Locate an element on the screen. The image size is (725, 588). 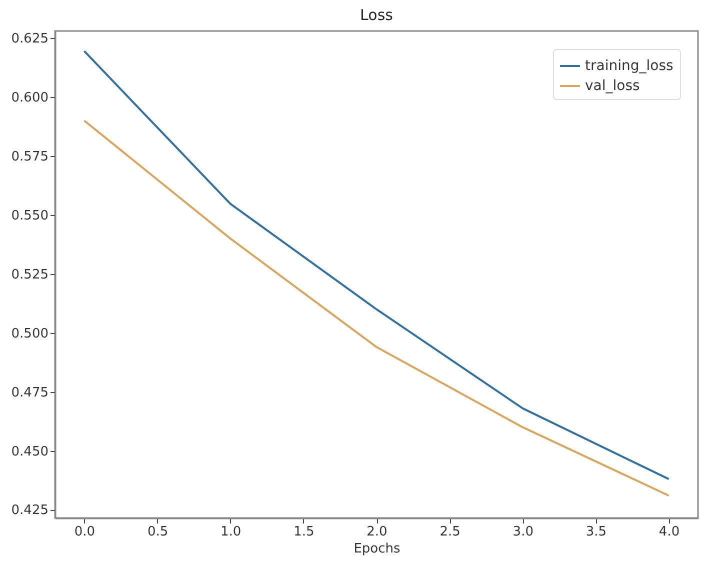
x-tick-label: 2.0 is located at coordinates (377, 532).